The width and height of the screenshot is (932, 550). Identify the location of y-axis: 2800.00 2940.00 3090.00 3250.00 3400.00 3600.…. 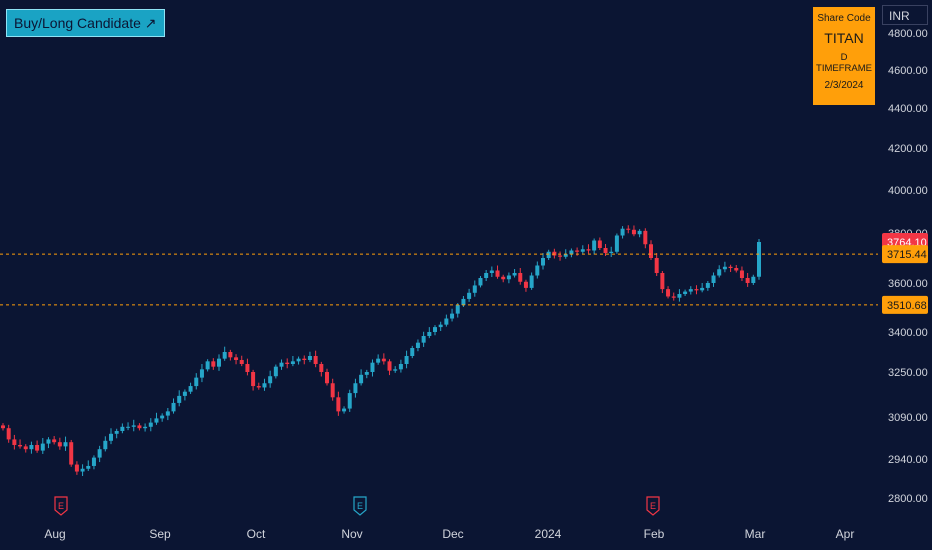
(908, 266).